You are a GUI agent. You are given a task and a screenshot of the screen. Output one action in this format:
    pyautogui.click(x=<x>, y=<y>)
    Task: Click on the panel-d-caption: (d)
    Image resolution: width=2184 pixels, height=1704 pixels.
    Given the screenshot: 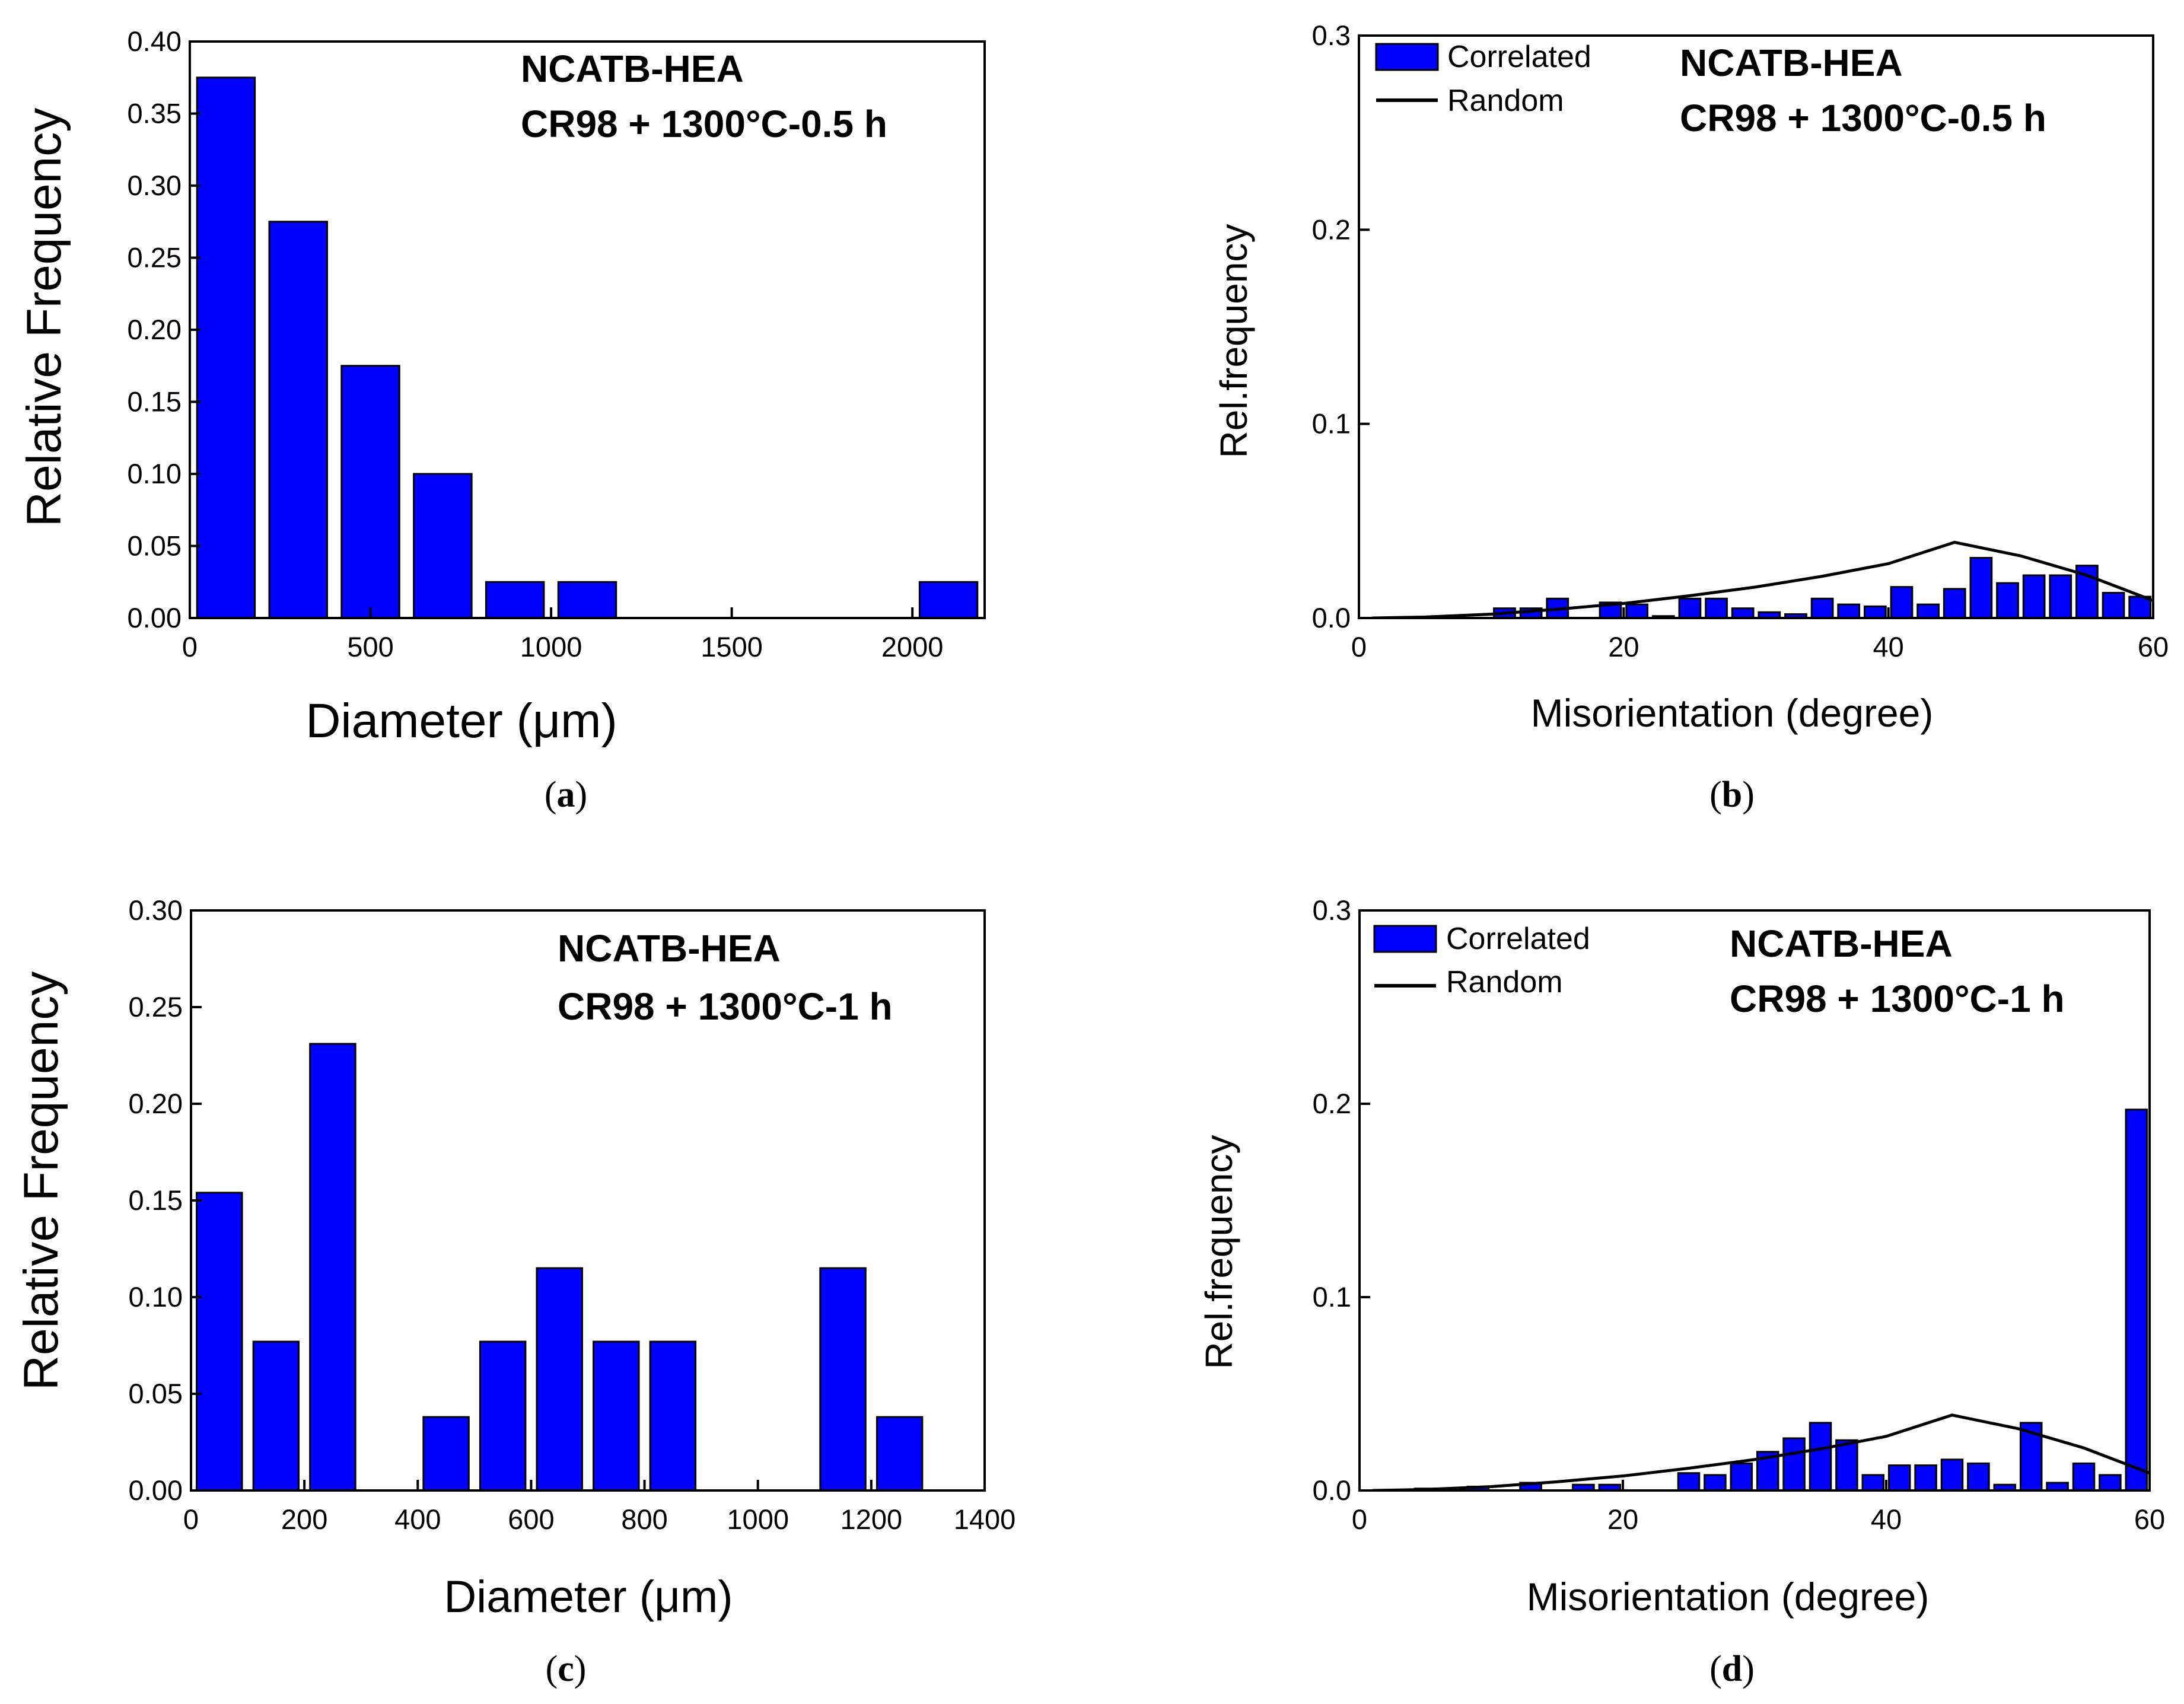 What is the action you would take?
    pyautogui.click(x=1732, y=1669)
    